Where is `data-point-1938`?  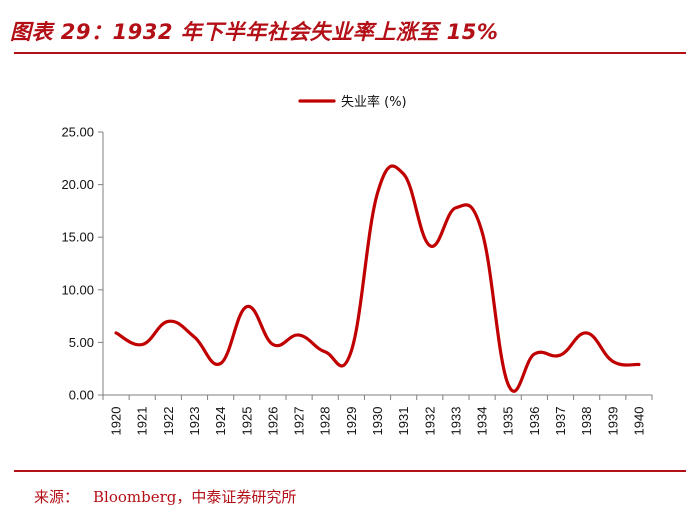
data-point-1938 is located at coordinates (586, 332).